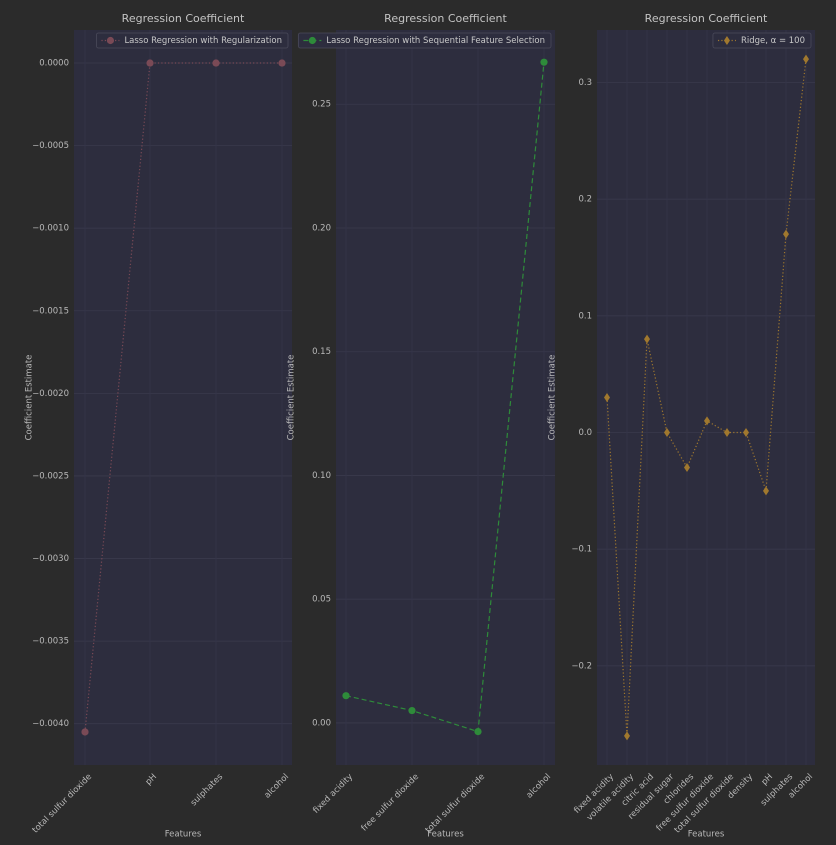 This screenshot has height=845, width=836. What do you see at coordinates (581, 666) in the screenshot?
I see `y-tick-label: −0.2` at bounding box center [581, 666].